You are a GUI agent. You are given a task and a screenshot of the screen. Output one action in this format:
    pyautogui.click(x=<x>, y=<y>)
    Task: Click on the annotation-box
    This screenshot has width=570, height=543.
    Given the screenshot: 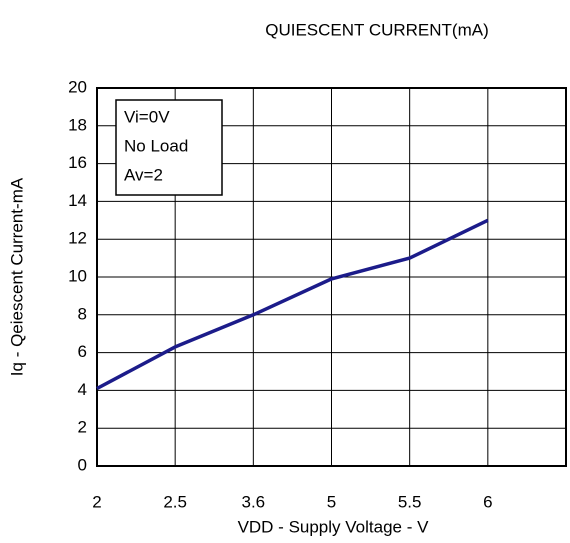 What is the action you would take?
    pyautogui.click(x=169, y=147)
    